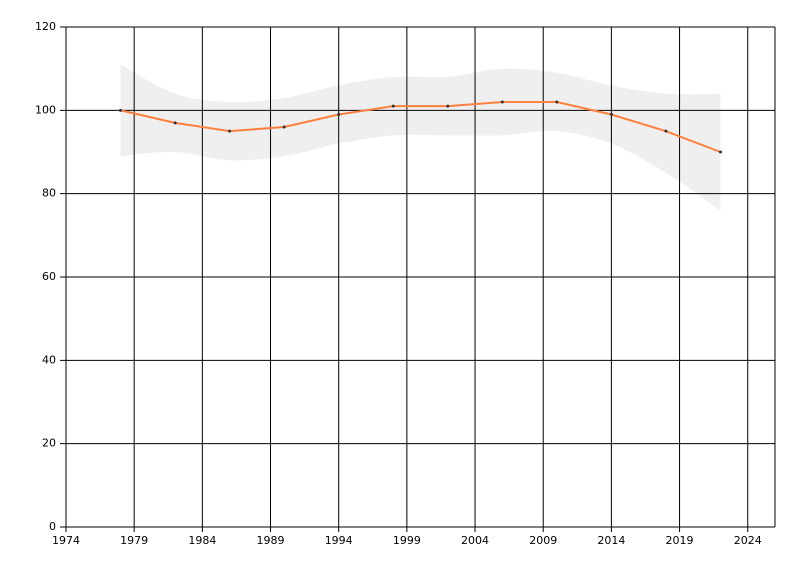  Describe the element at coordinates (49, 276) in the screenshot. I see `y-tick-label: 60` at that location.